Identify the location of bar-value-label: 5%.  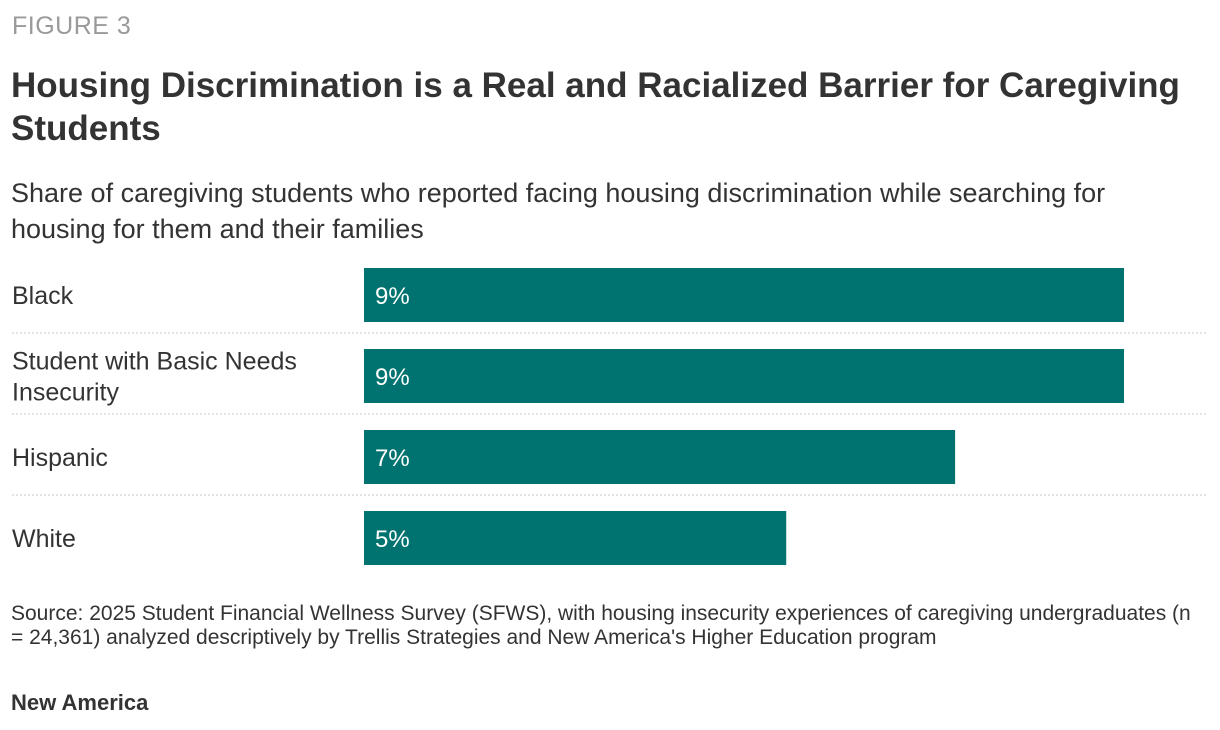
(392, 539).